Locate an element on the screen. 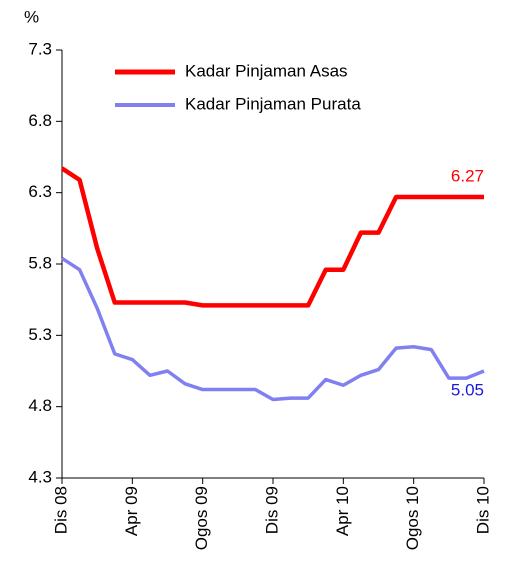  y-tick-label: 6.8 is located at coordinates (40, 120).